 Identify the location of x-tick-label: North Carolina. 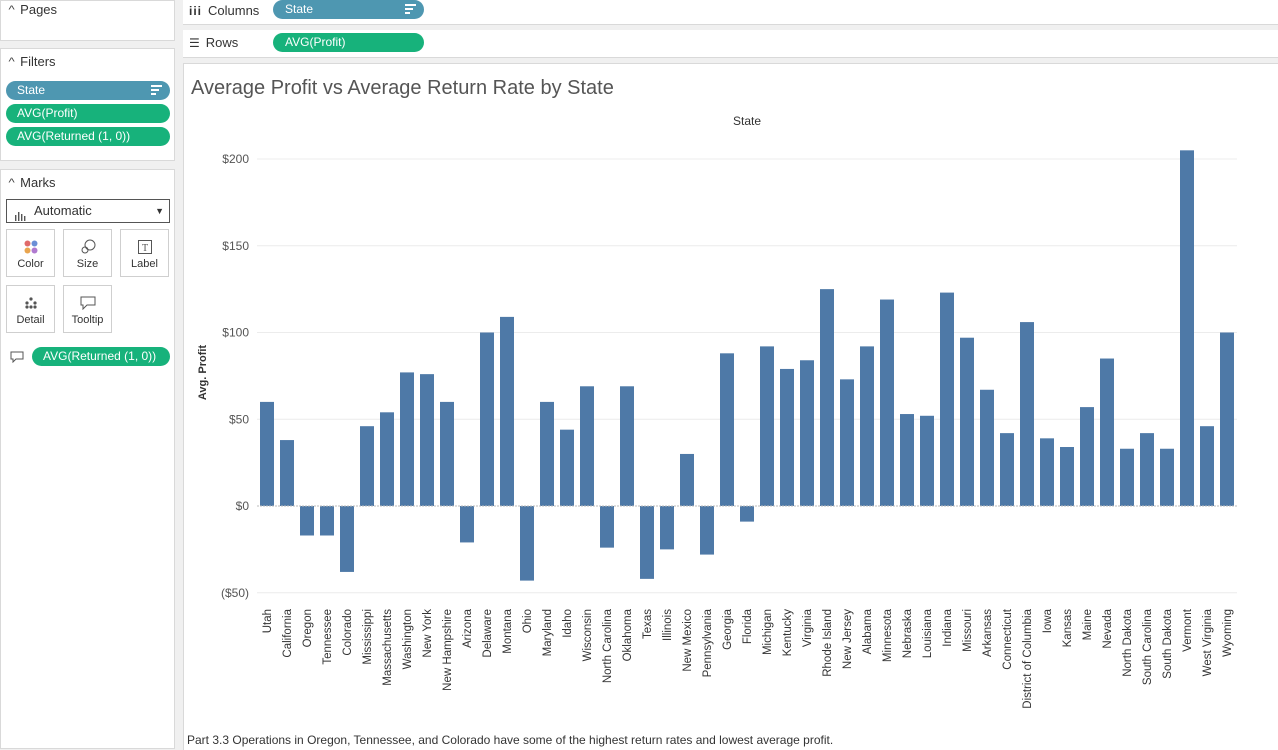
(608, 645).